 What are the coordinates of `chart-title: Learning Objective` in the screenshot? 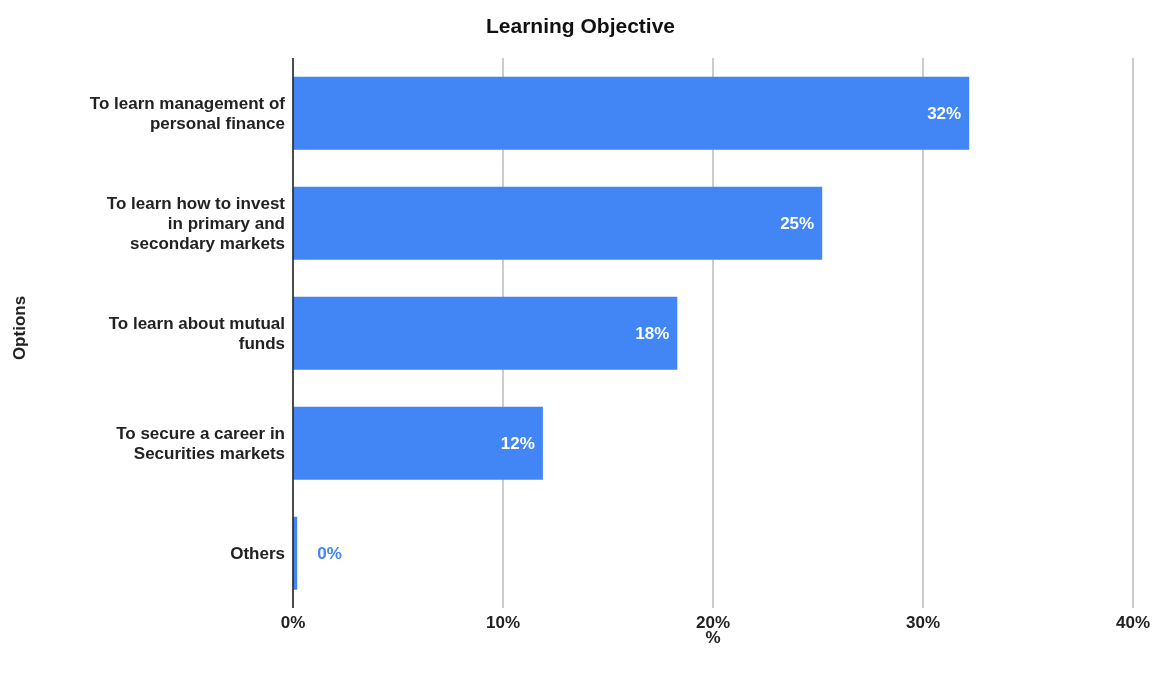 It's located at (580, 26).